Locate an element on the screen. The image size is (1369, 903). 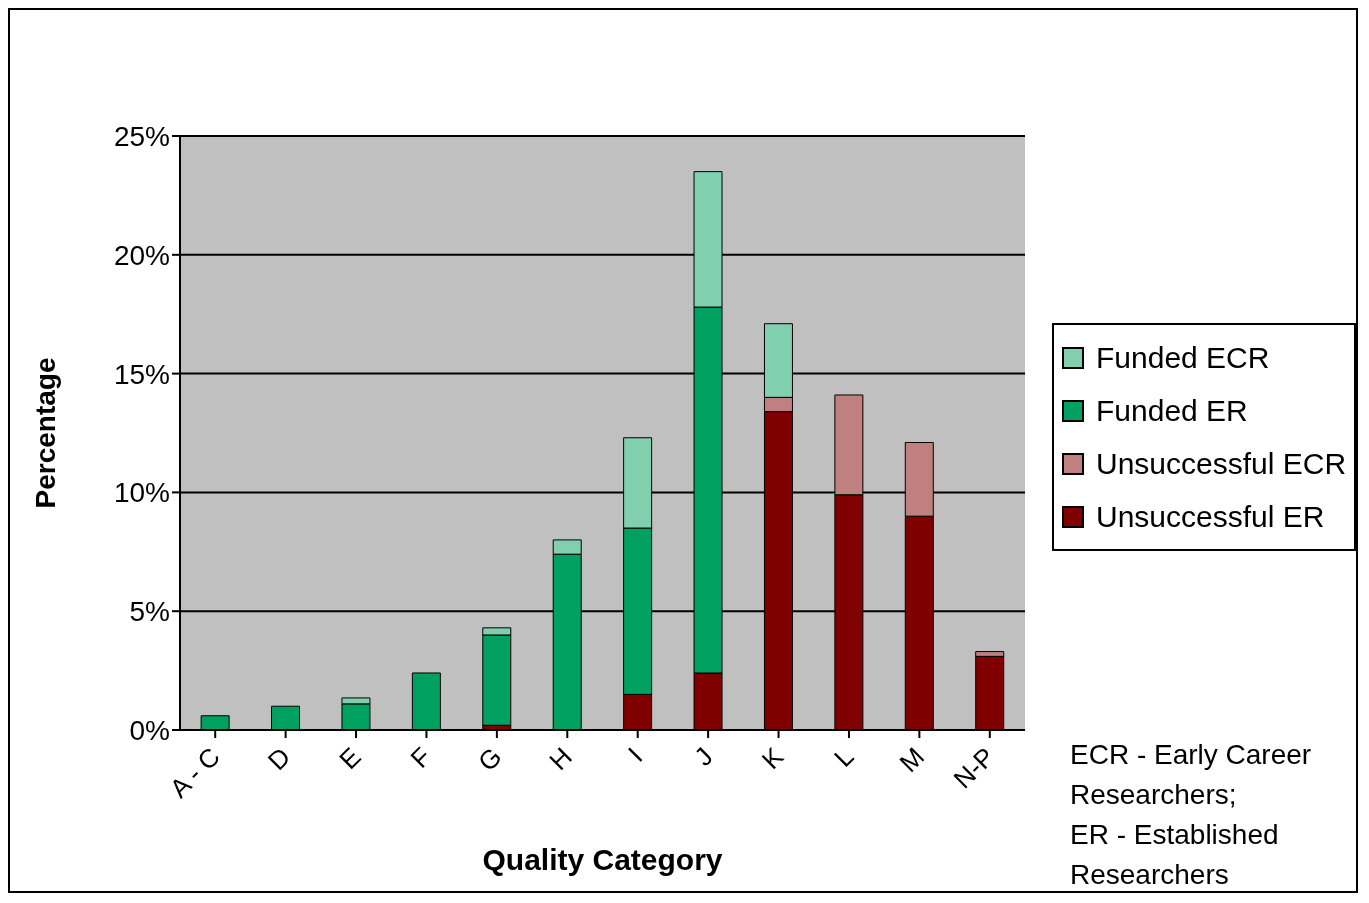
y-tick-label: 15% is located at coordinates (141, 374).